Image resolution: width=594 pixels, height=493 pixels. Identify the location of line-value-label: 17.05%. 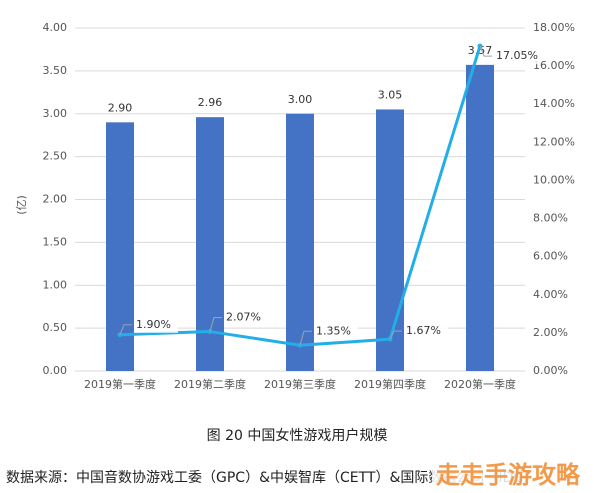
(517, 55).